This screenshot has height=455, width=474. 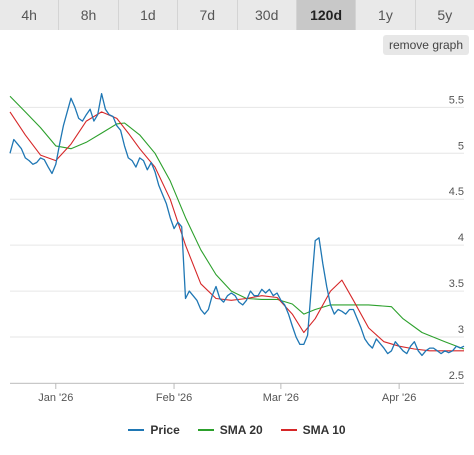 What do you see at coordinates (461, 330) in the screenshot?
I see `y-tick-label: 3` at bounding box center [461, 330].